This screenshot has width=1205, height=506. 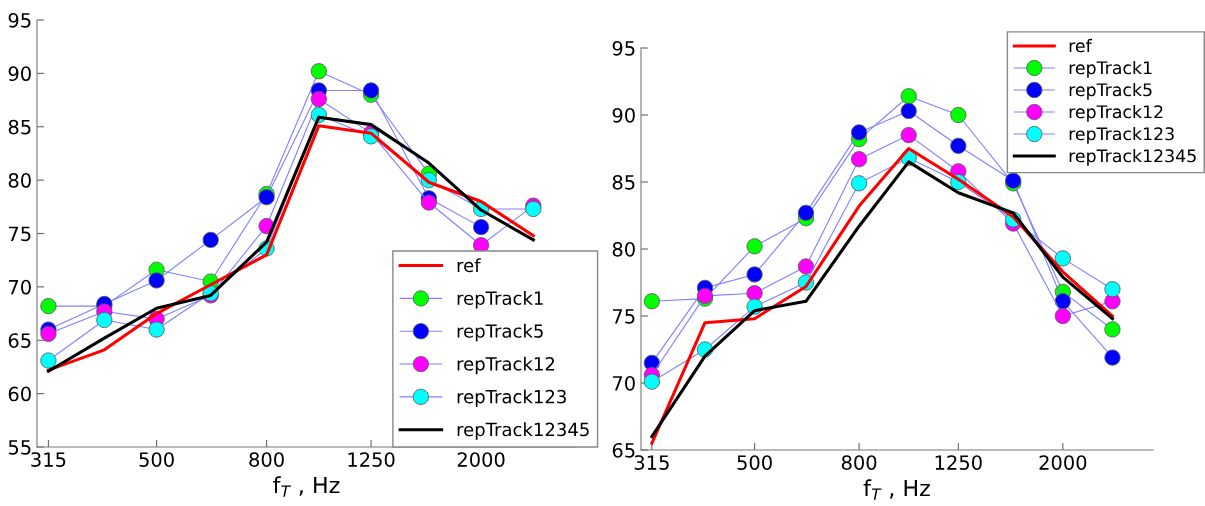 I want to click on y-tick-label: 55, so click(x=19, y=447).